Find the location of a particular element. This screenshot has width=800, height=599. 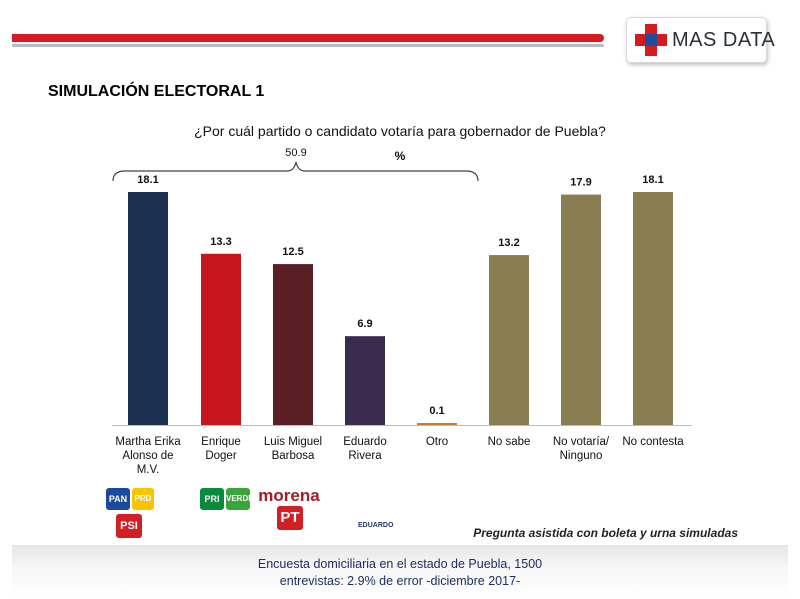

party-logo-verde: VERDE is located at coordinates (240, 499).